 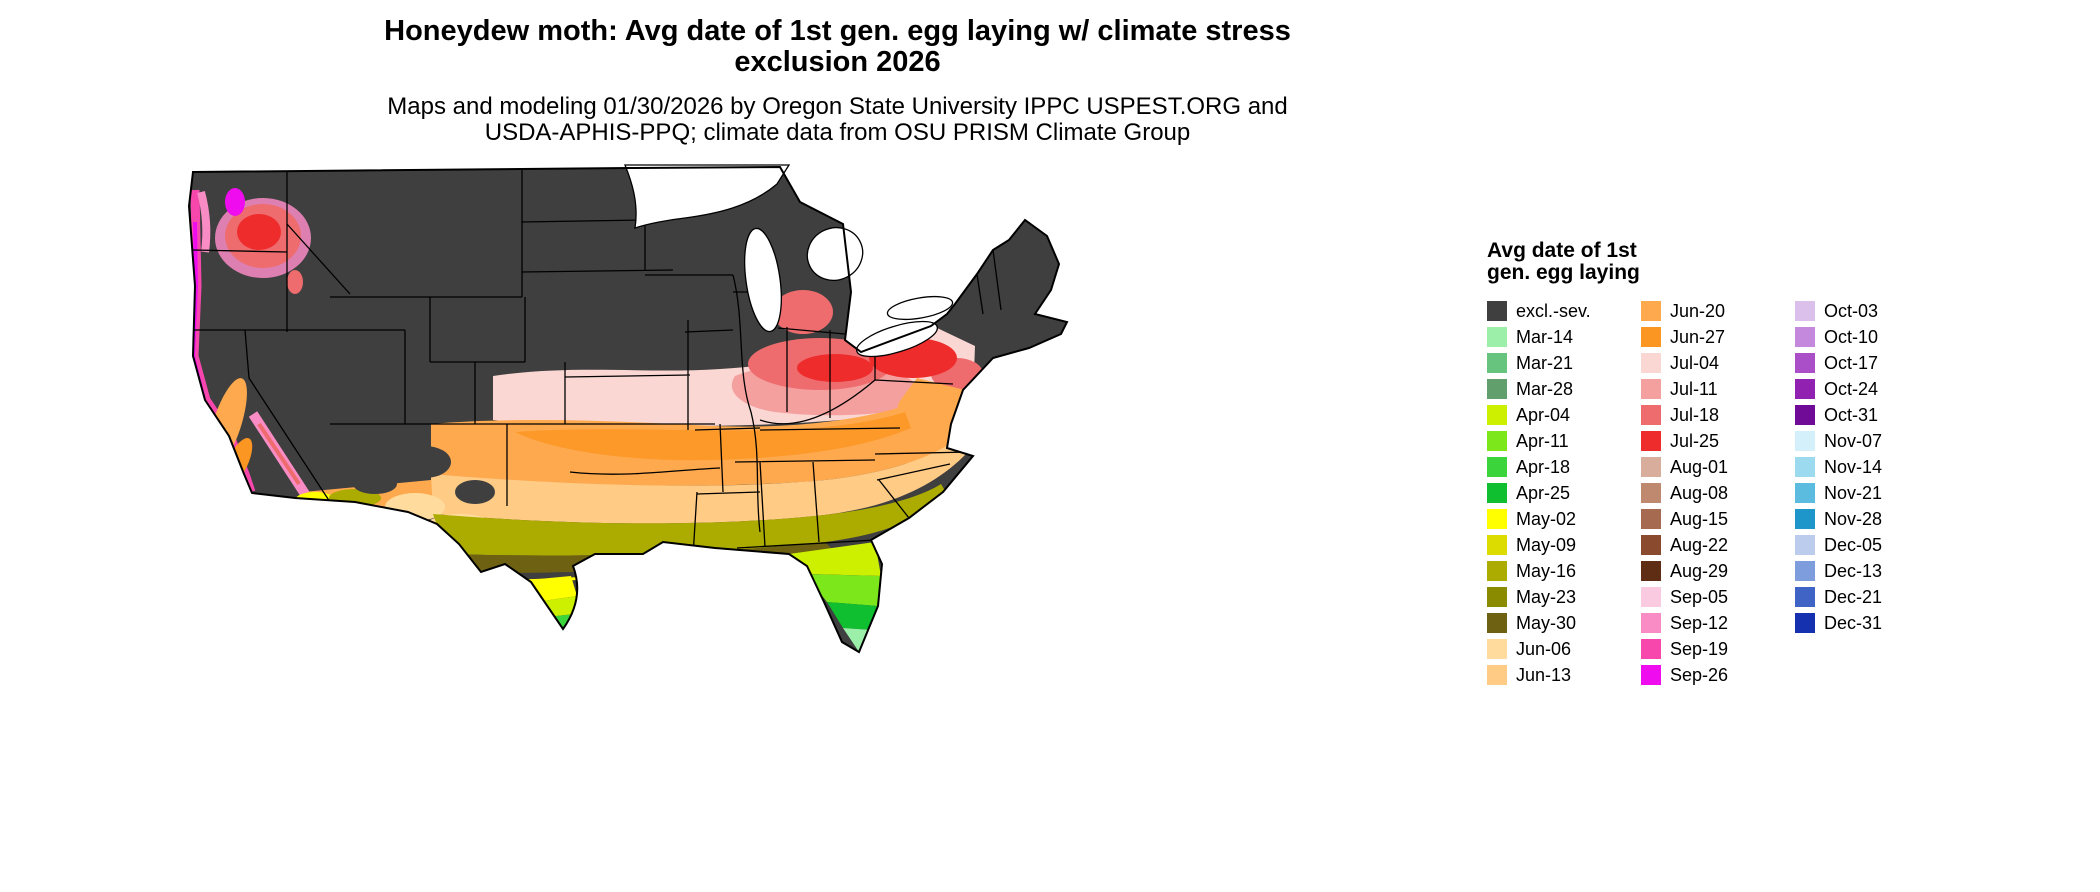 I want to click on legend-item: Jul-18, so click(x=1718, y=415).